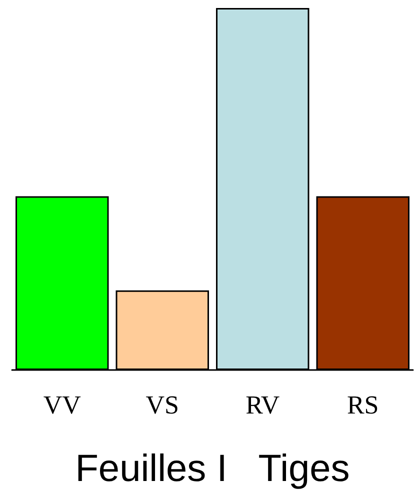 The image size is (417, 495). I want to click on x-tick-label: RV, so click(263, 405).